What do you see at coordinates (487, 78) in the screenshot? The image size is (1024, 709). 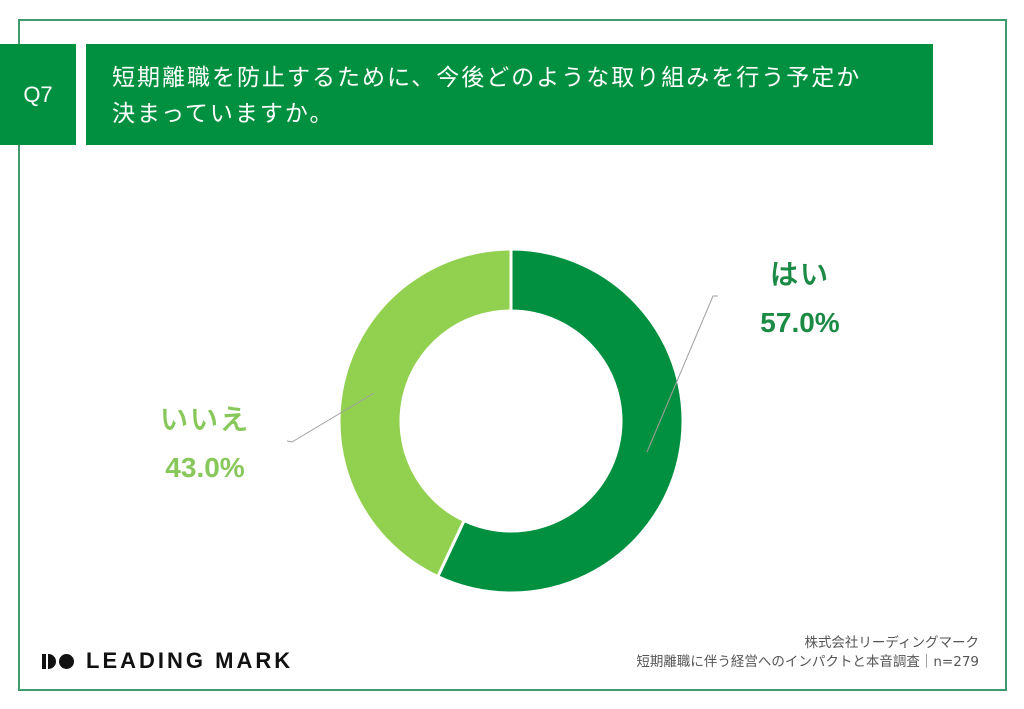 I see `question-title-line1: 短期離職を防止するために、今後どのような取り組みを行う予定か` at bounding box center [487, 78].